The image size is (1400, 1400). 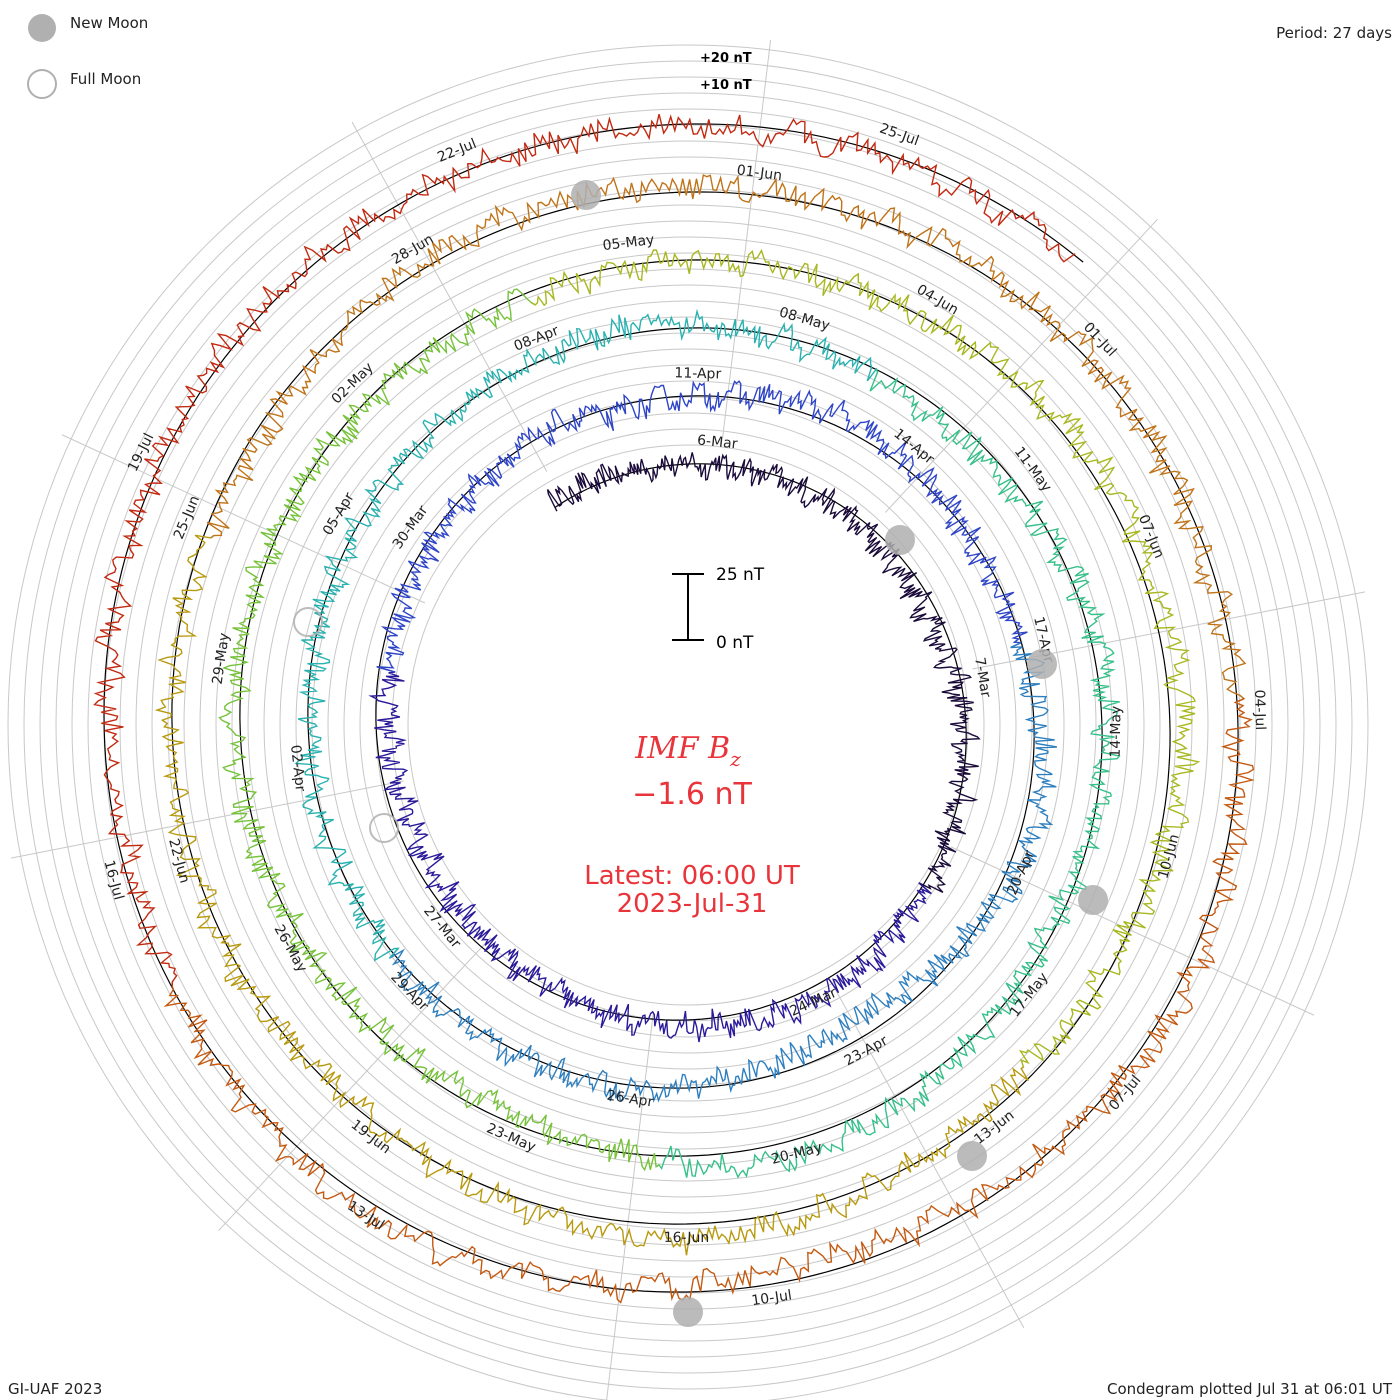 I want to click on ring-scale-10: +10 nT, so click(x=726, y=85).